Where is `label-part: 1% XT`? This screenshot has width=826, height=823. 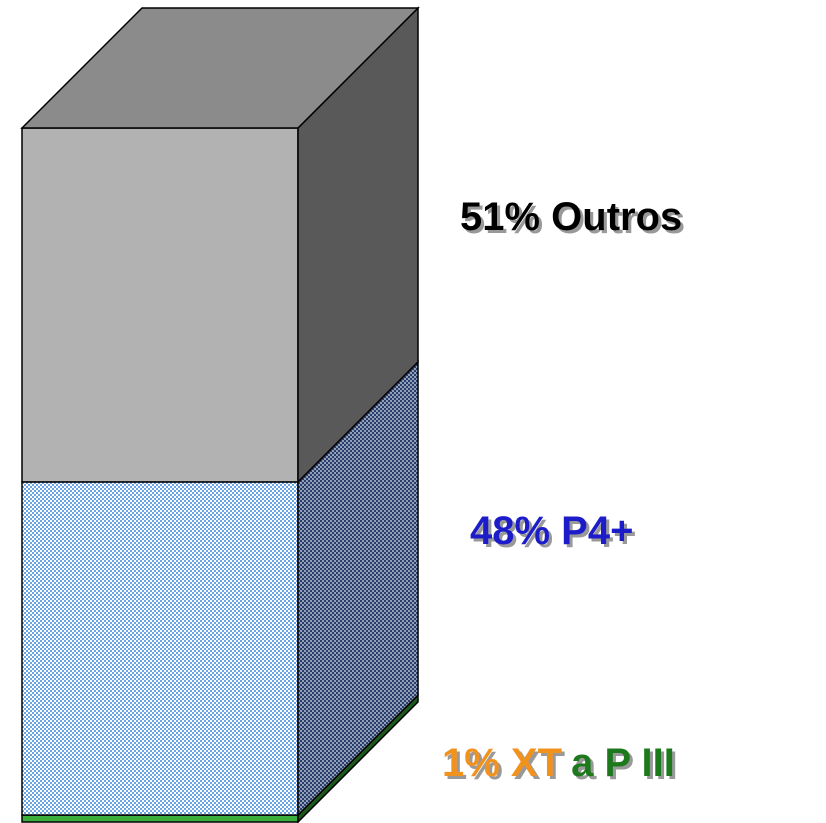 label-part: 1% XT is located at coordinates (502, 763).